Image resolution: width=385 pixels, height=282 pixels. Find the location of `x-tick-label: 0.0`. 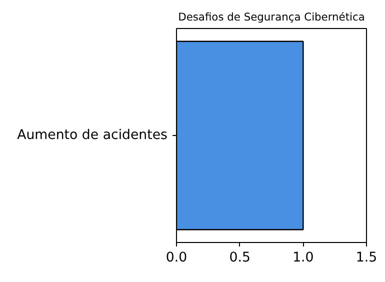

x-tick-label: 0.0 is located at coordinates (177, 258).